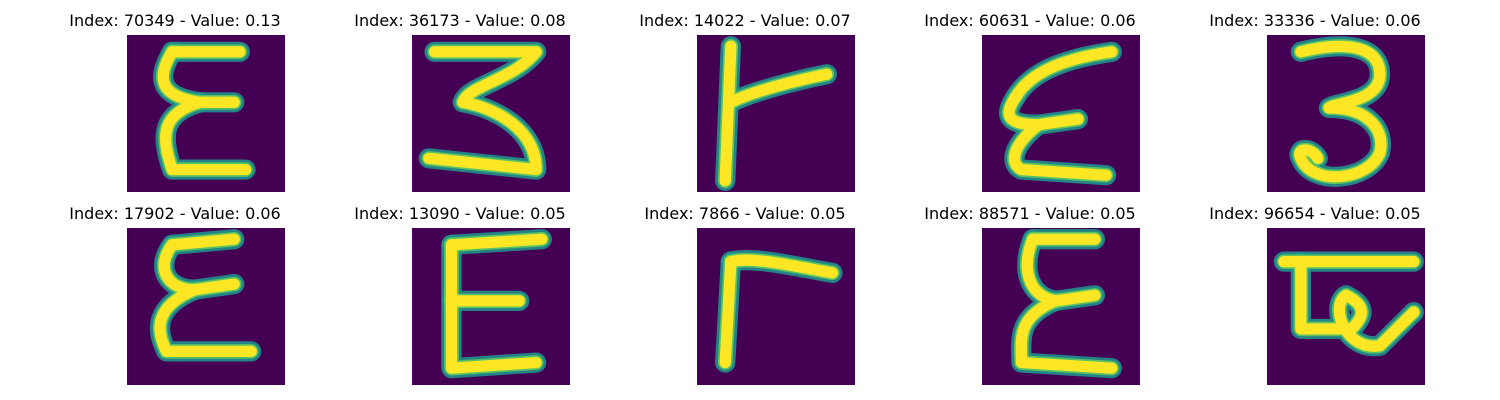 This screenshot has width=1500, height=400. Describe the element at coordinates (745, 20) in the screenshot. I see `panel-title: Index: 14022 - Value: 0.07` at that location.